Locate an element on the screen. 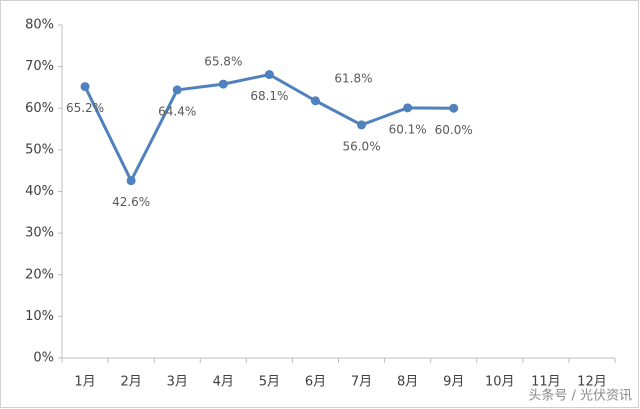 This screenshot has height=409, width=640. data-label: 68.1% is located at coordinates (269, 96).